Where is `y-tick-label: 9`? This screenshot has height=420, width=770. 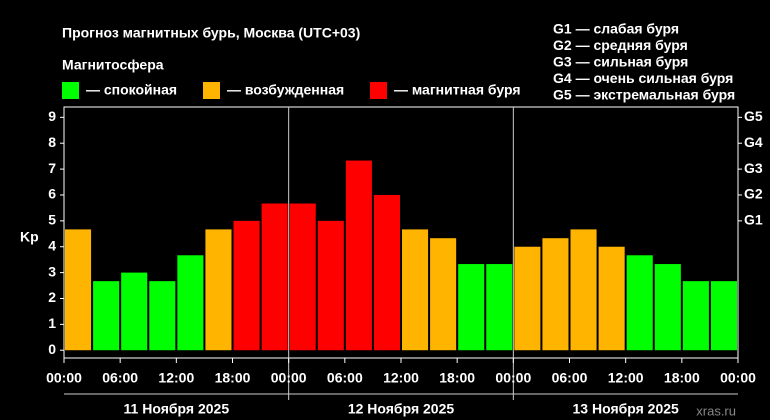 y-tick-label: 9 is located at coordinates (52, 116).